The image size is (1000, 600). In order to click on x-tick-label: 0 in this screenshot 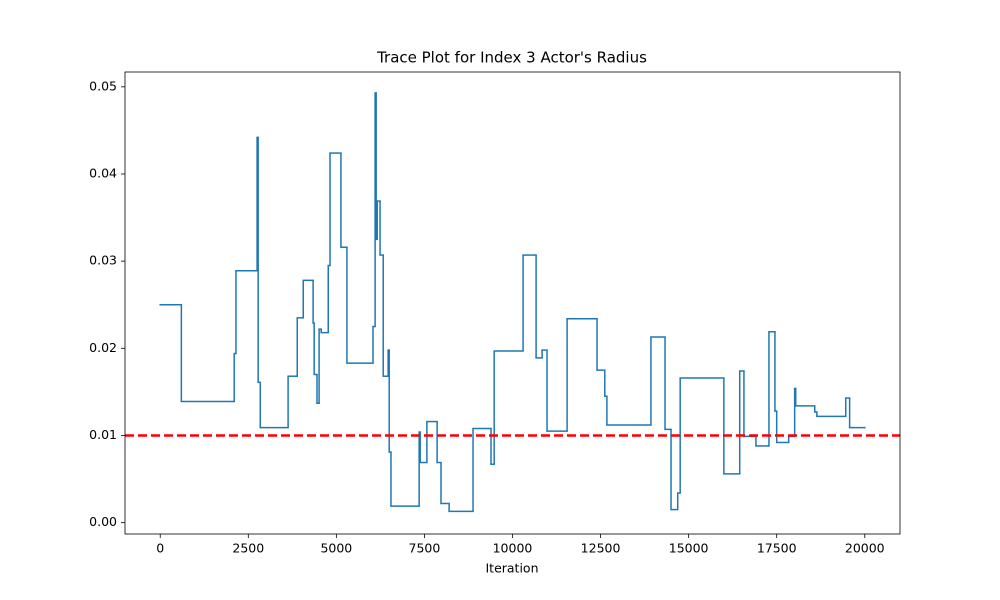, I will do `click(160, 548)`.